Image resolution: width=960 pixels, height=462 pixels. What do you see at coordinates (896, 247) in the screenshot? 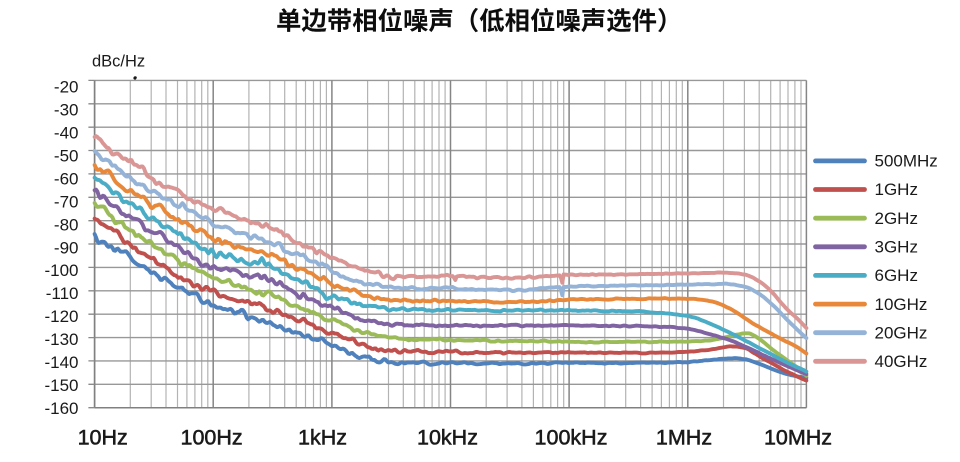
I see `svg-text: 3GHz` at bounding box center [896, 247].